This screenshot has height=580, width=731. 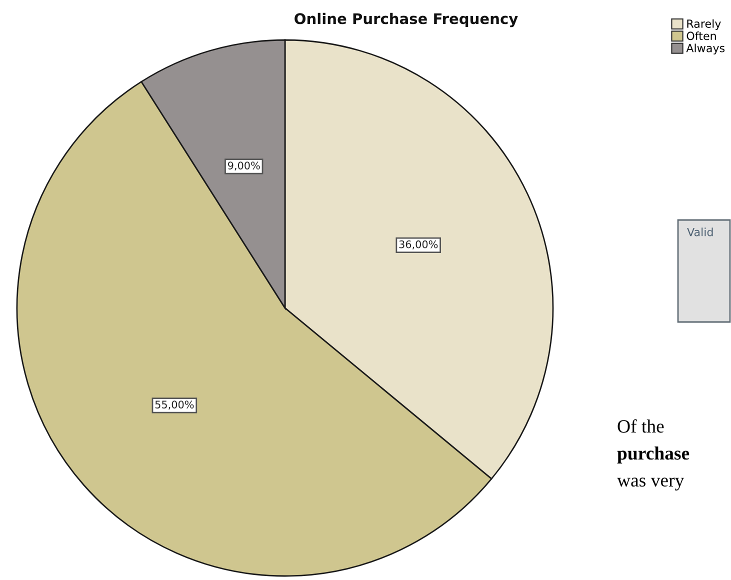 What do you see at coordinates (653, 455) in the screenshot?
I see `text: purchase` at bounding box center [653, 455].